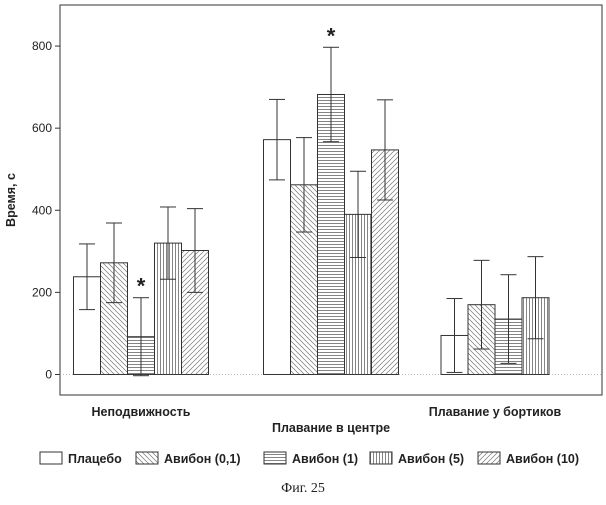 The width and height of the screenshot is (606, 505). I want to click on figure-caption: Фиг. 25, so click(303, 488).